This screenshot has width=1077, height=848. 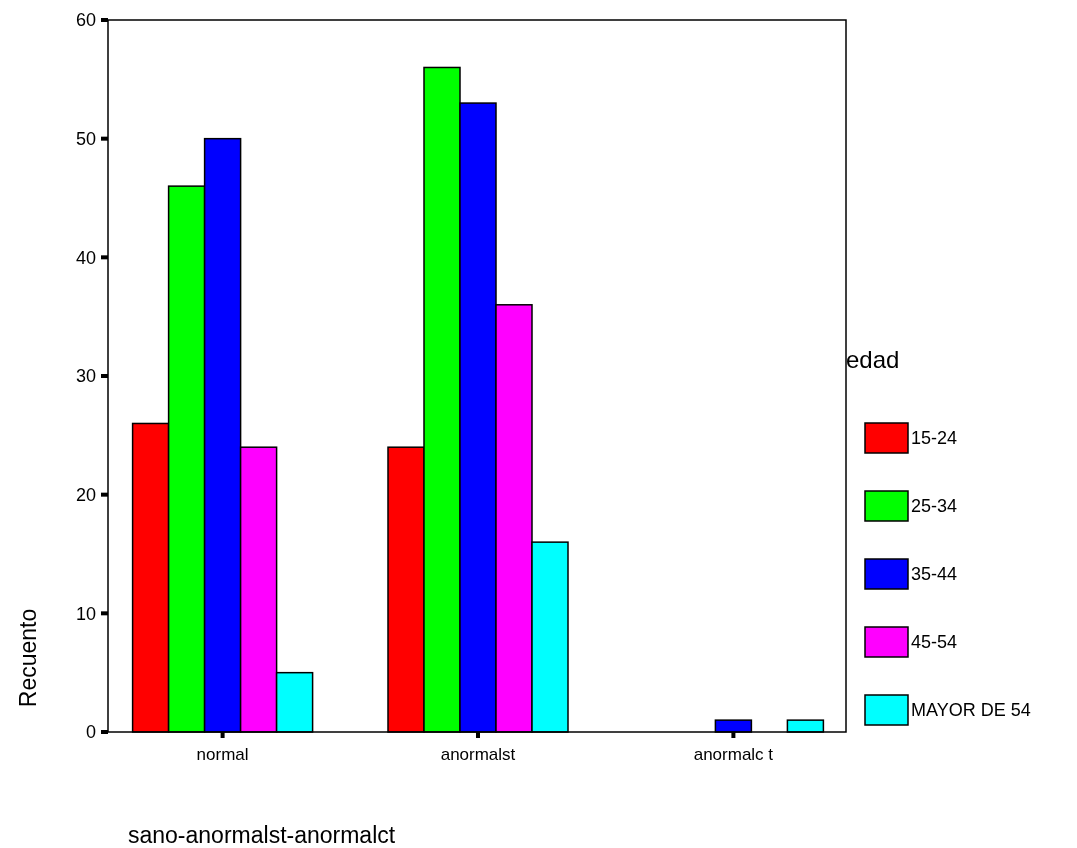 What do you see at coordinates (85, 494) in the screenshot?
I see `y-tick-label: 20` at bounding box center [85, 494].